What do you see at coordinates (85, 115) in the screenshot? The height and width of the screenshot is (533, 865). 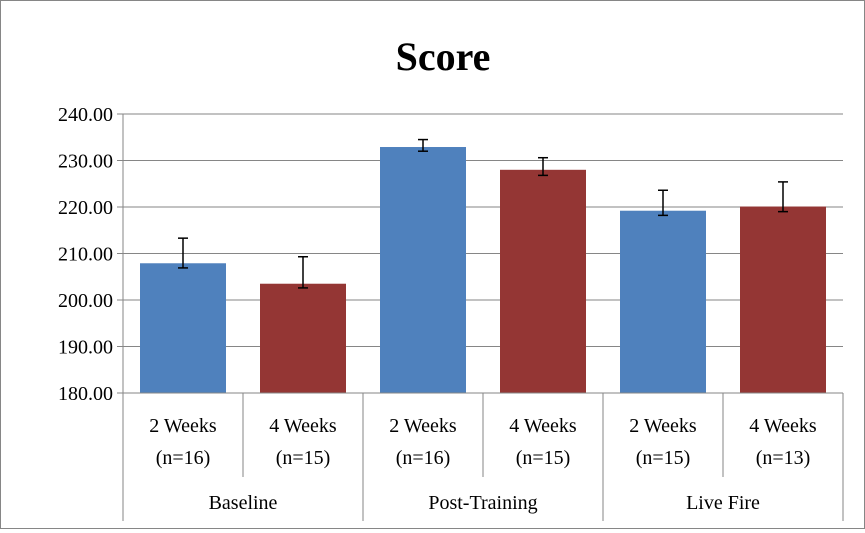 I see `y-tick-label: 240.00` at bounding box center [85, 115].